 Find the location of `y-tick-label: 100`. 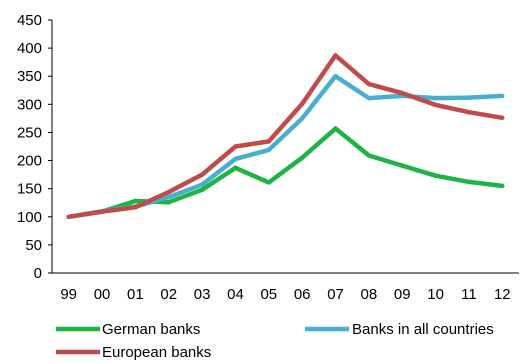

y-tick-label: 100 is located at coordinates (29, 217).